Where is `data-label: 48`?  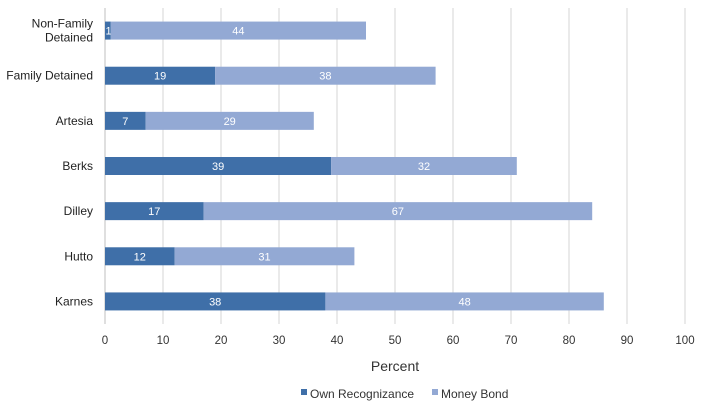
data-label: 48 is located at coordinates (464, 302).